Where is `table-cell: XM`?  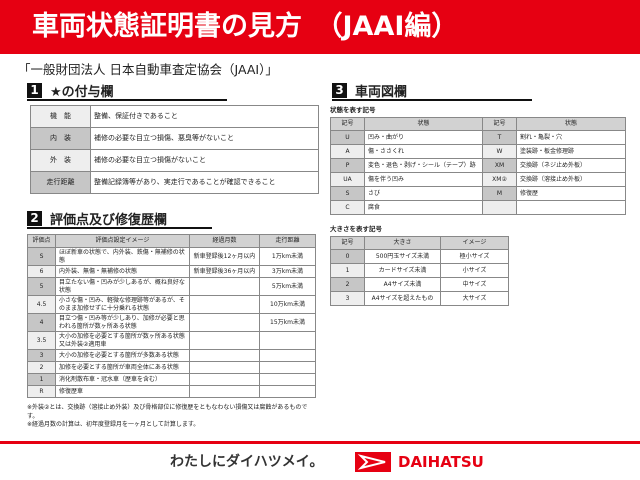
table-cell: XM is located at coordinates (499, 165).